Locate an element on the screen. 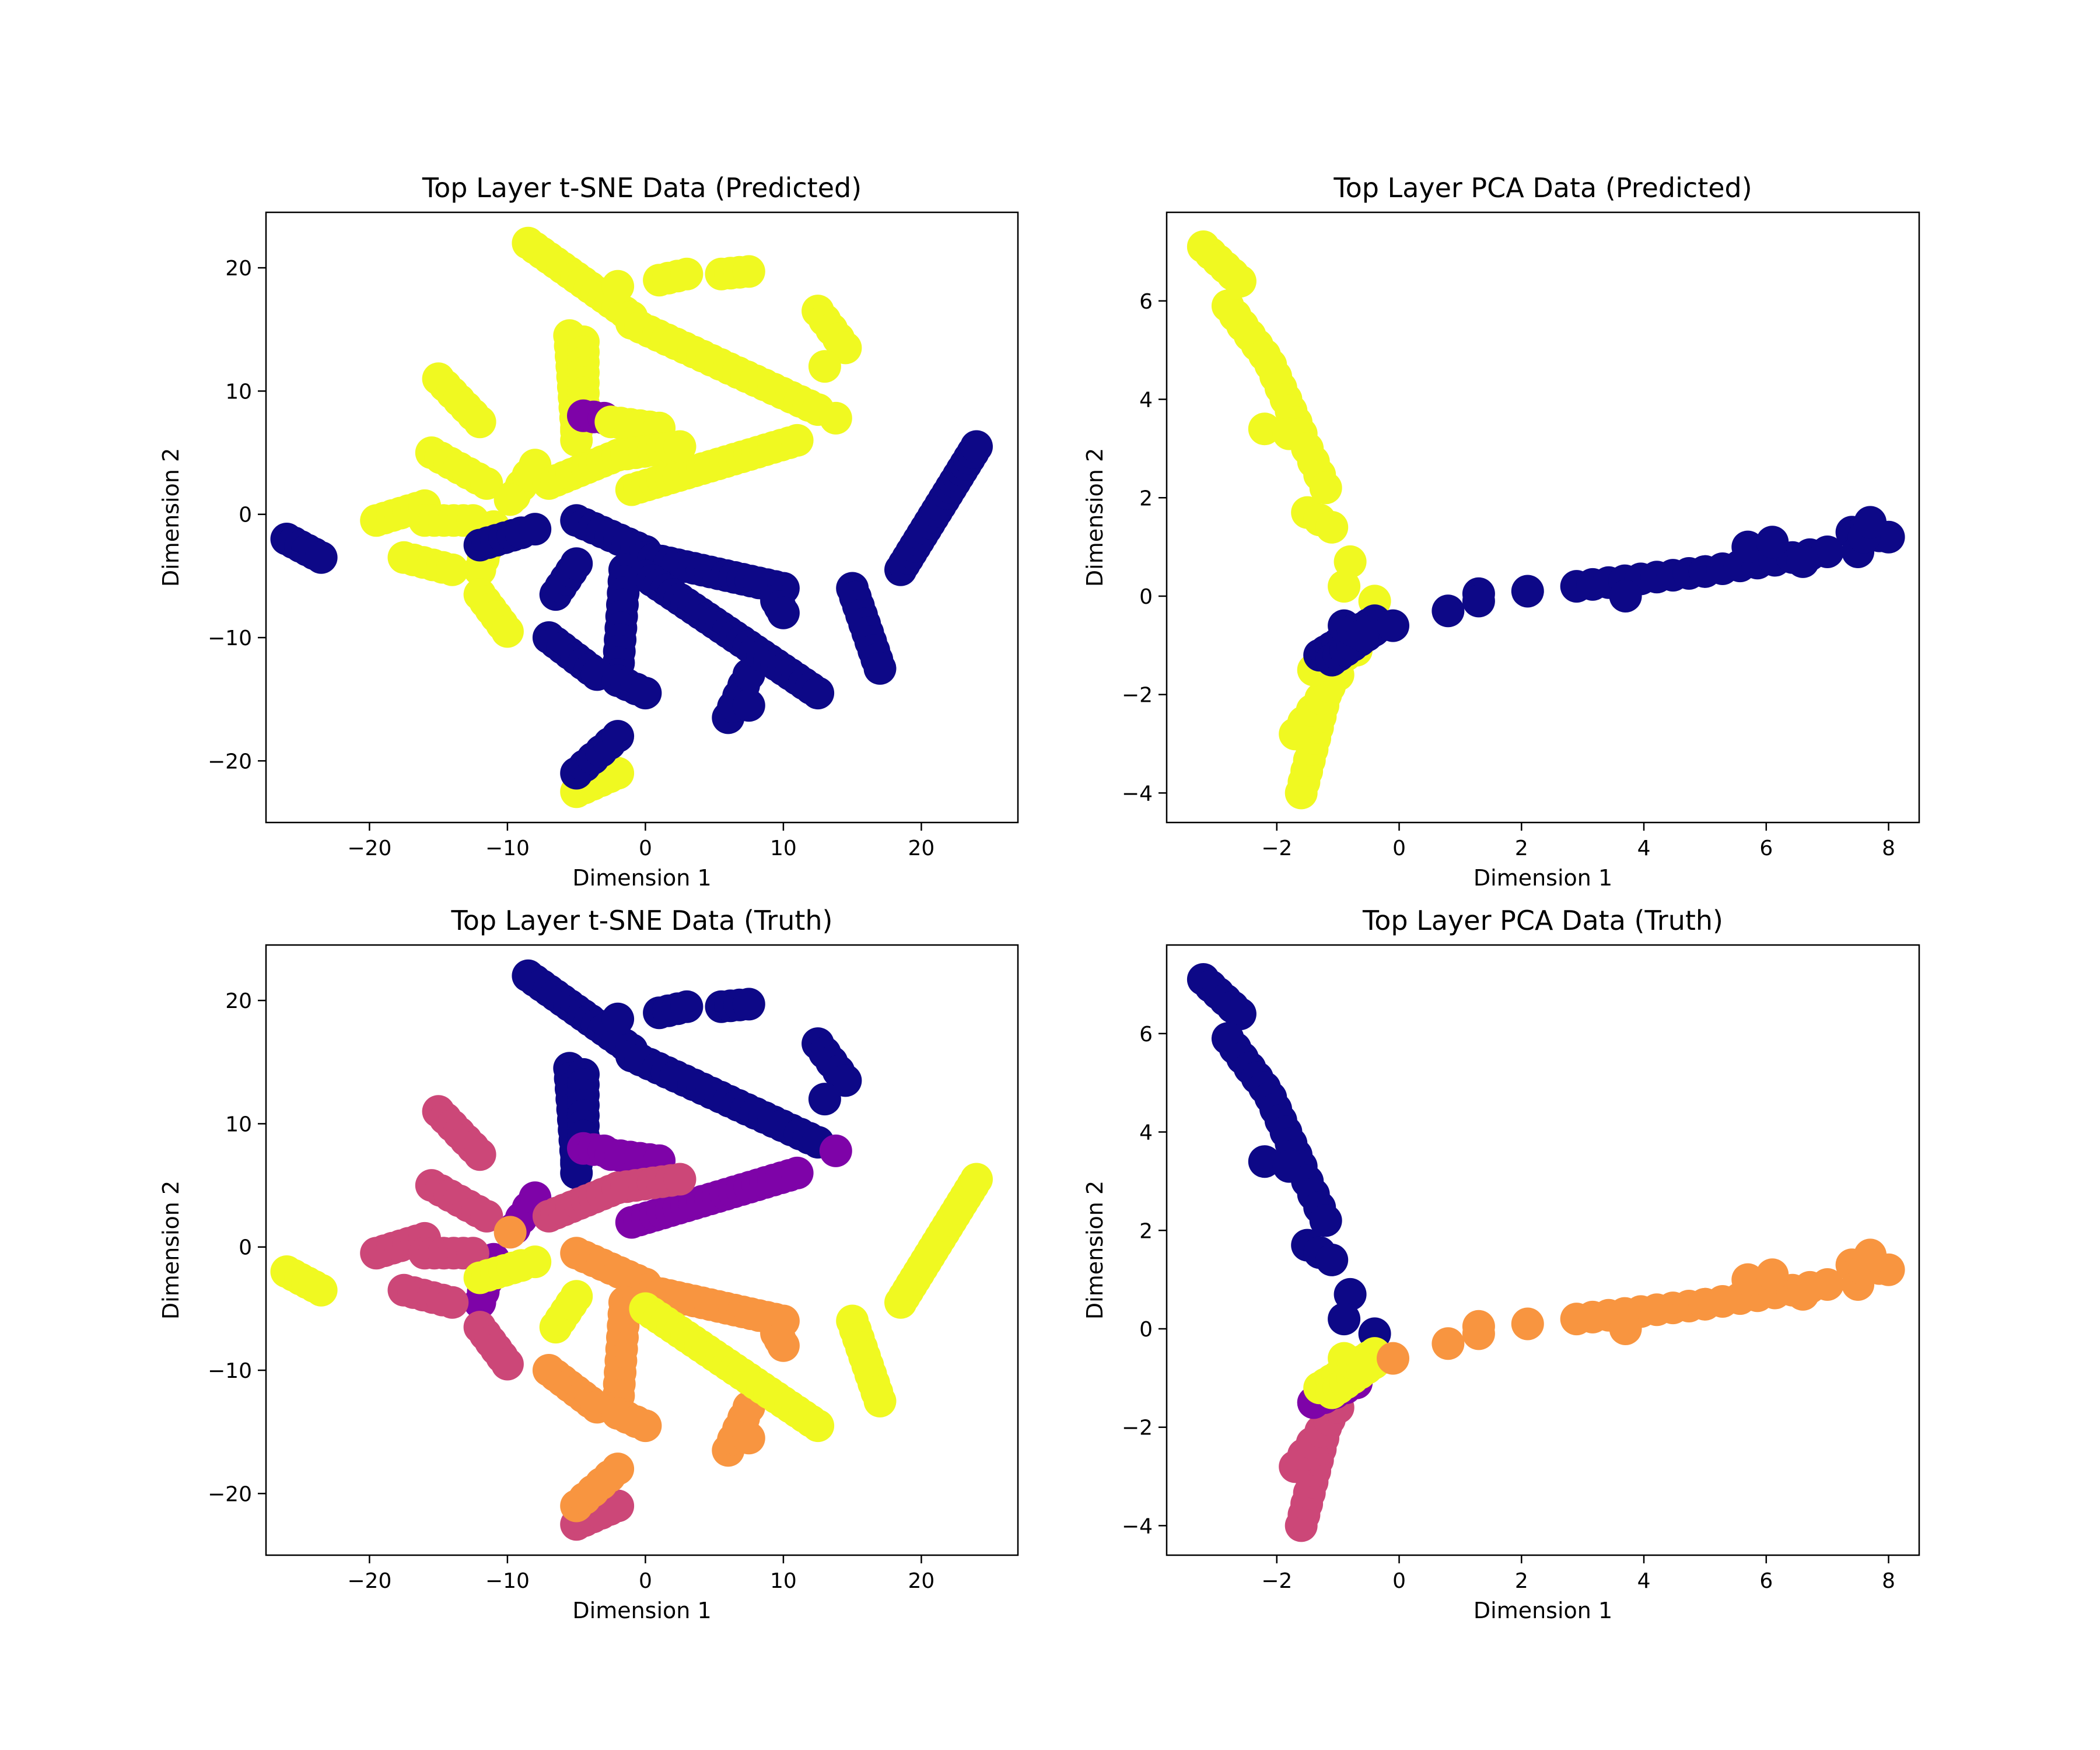 The height and width of the screenshot is (1750, 2100). subplot-title: Top Layer PCA Data (Predicted) is located at coordinates (1542, 188).